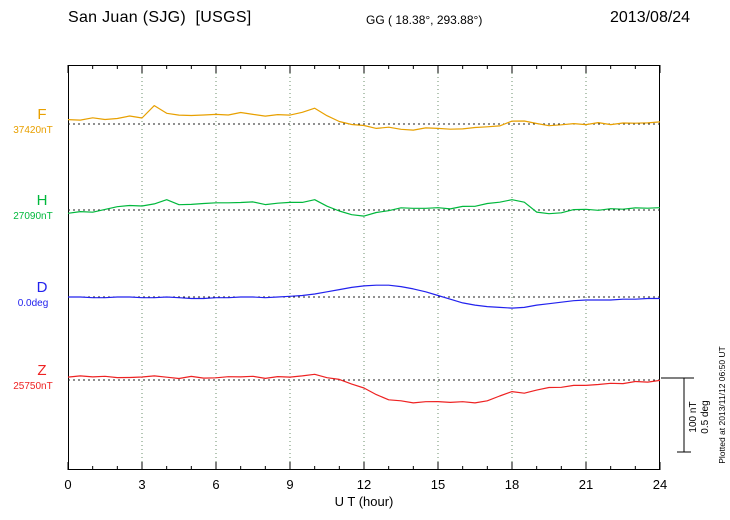 The height and width of the screenshot is (520, 730). Describe the element at coordinates (216, 484) in the screenshot. I see `x-tick-label-6: 6` at that location.